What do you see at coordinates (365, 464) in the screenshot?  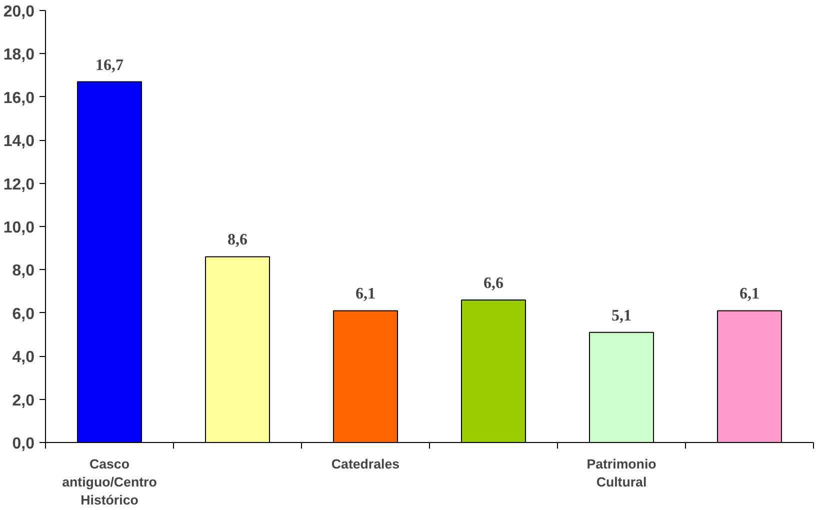 I see `x-tick-label: Catedrales` at bounding box center [365, 464].